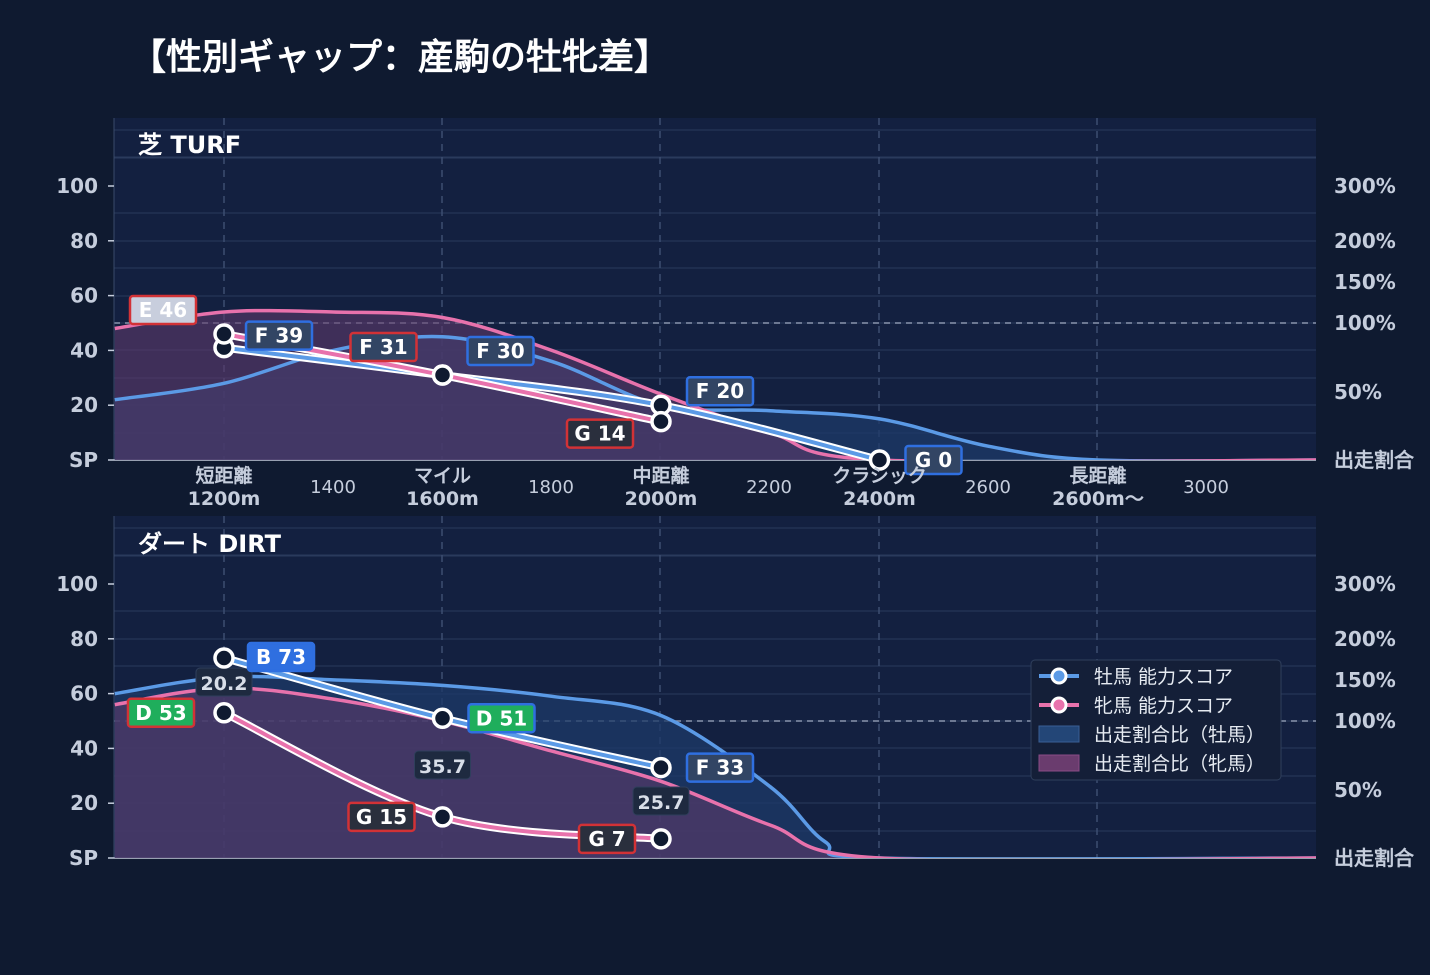  I want to click on ratio-label: 25.7, so click(661, 803).